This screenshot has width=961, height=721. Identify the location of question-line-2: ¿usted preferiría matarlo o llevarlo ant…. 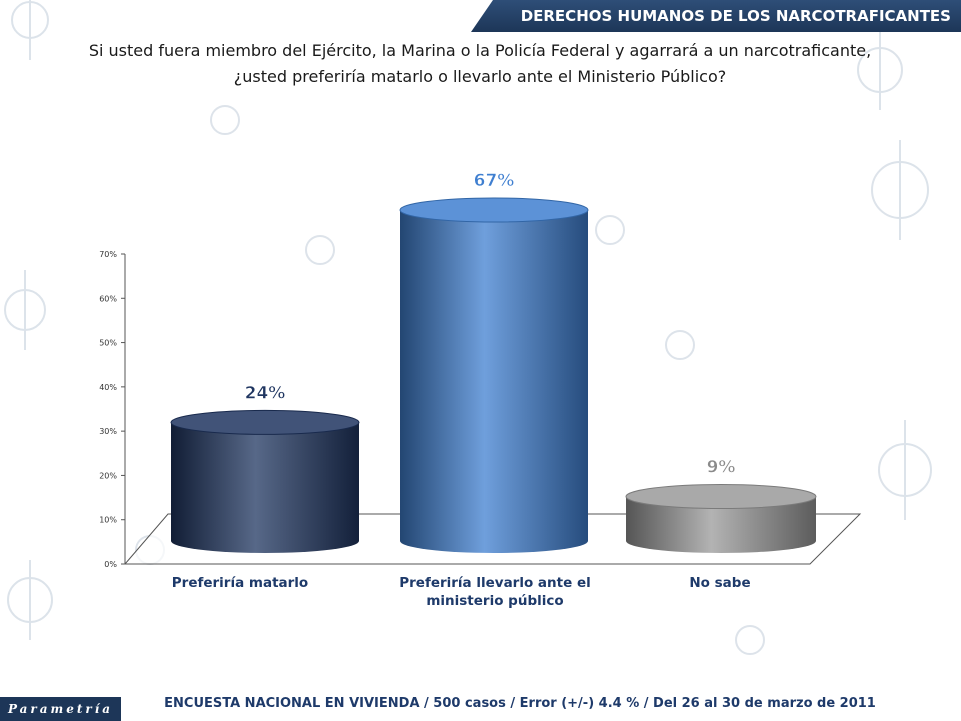
(480, 76).